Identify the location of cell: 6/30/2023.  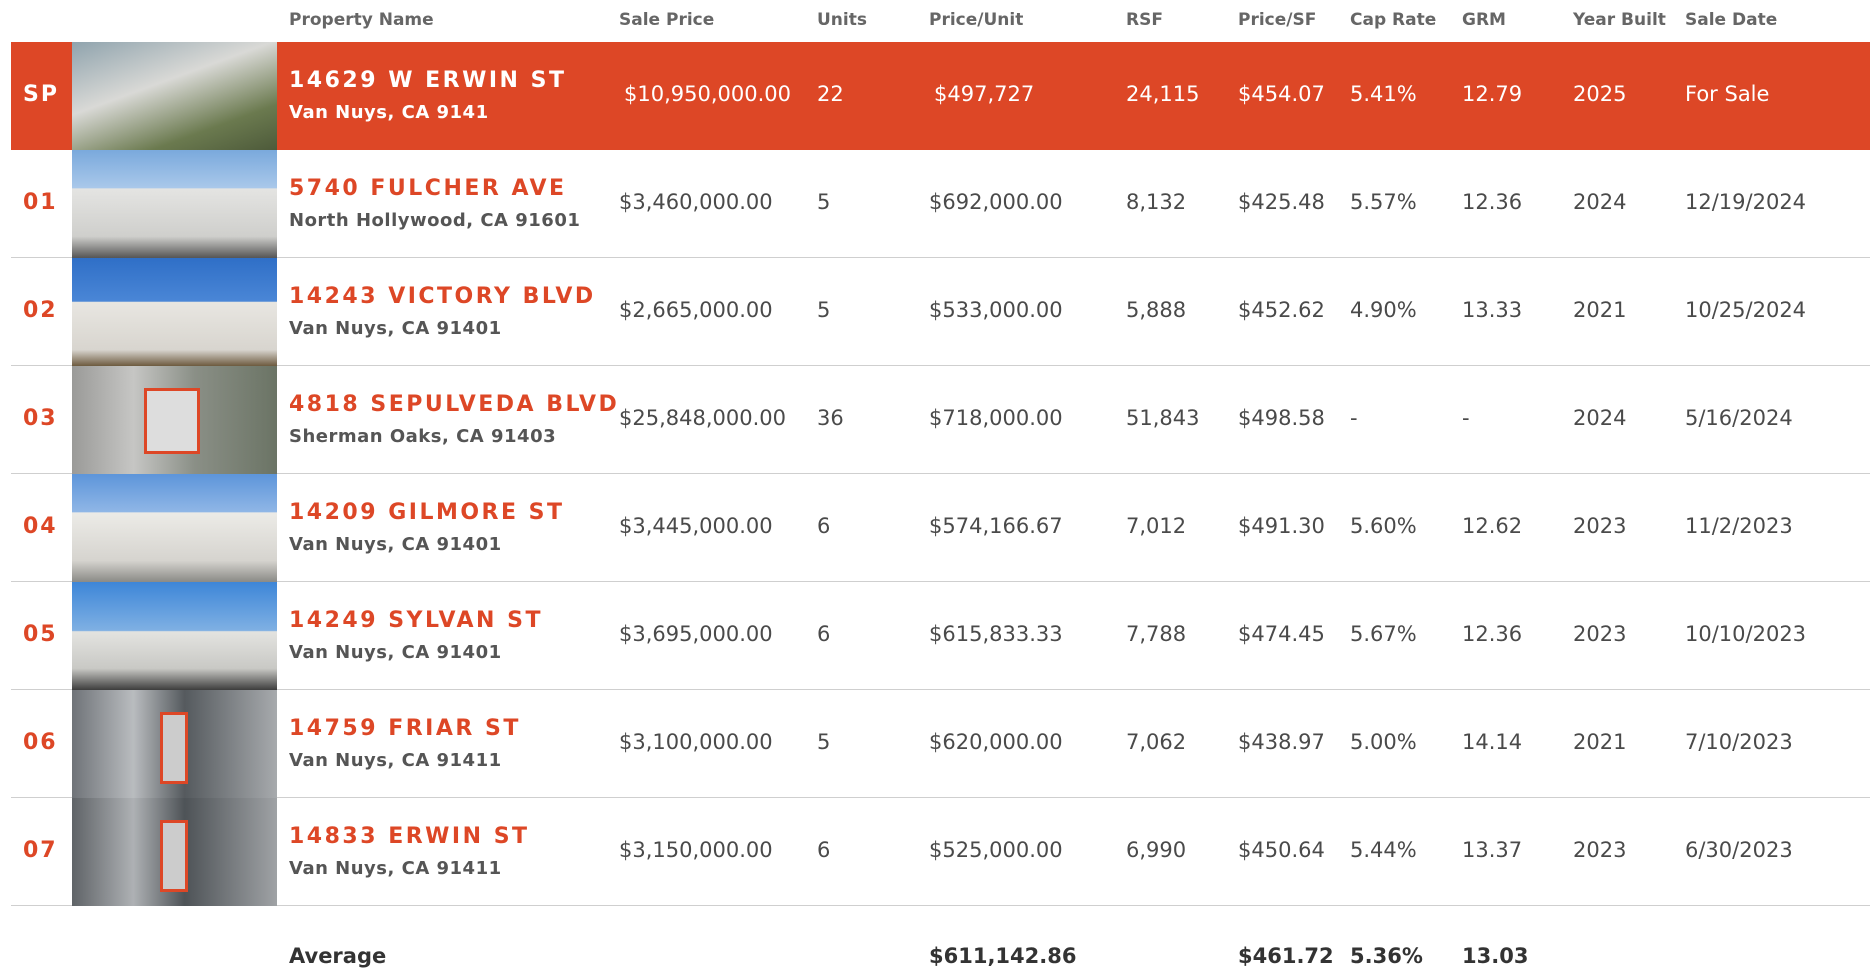
(1739, 850).